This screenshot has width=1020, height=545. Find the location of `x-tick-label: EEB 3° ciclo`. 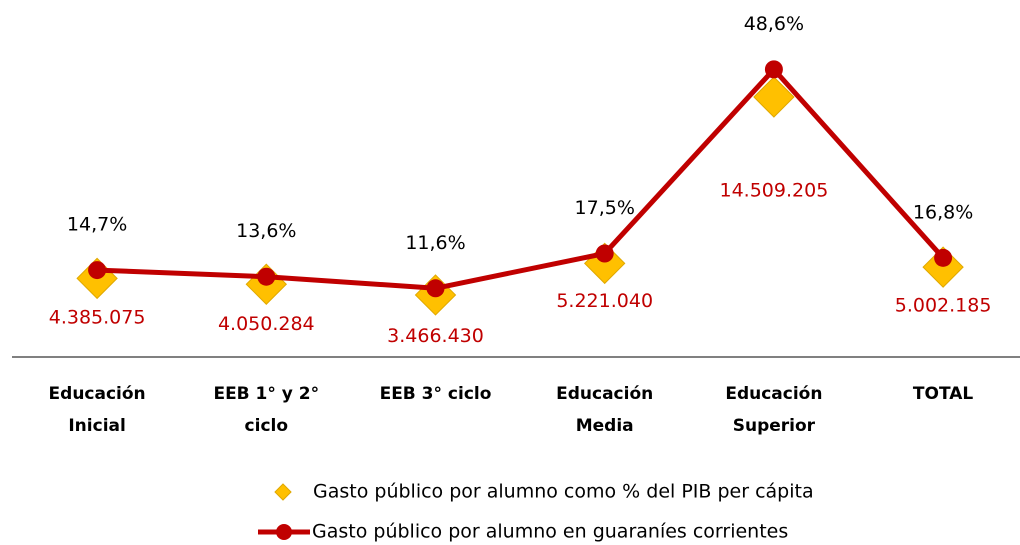

x-tick-label: EEB 3° ciclo is located at coordinates (435, 394).